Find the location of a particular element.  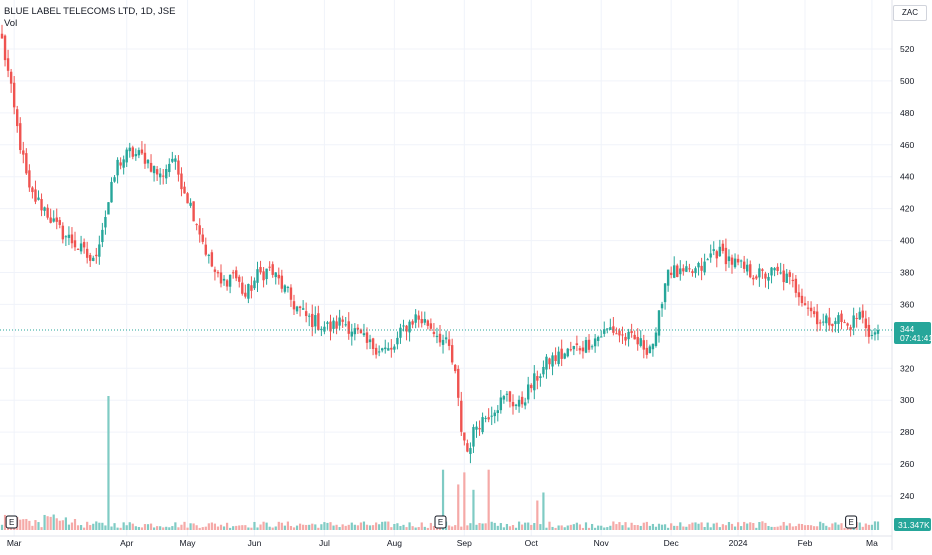

x-tick-label: Aug is located at coordinates (394, 543).